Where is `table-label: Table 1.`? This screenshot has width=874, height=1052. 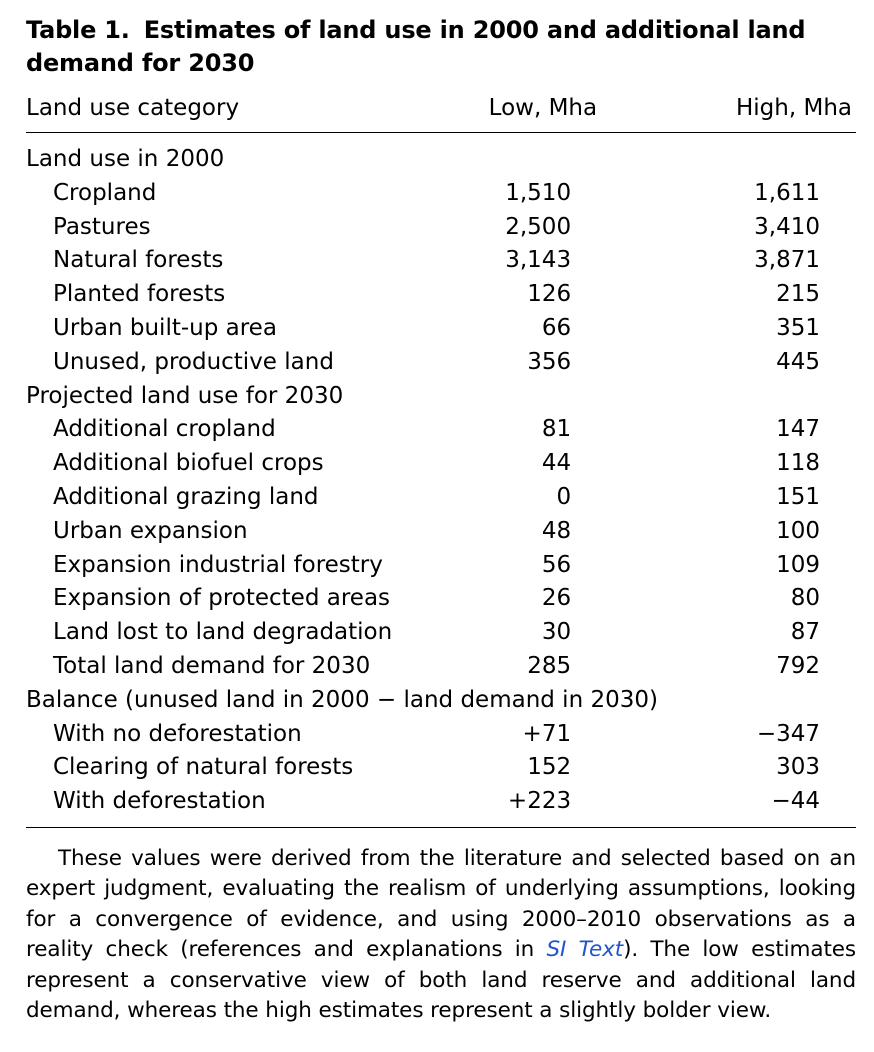 table-label: Table 1. is located at coordinates (78, 30).